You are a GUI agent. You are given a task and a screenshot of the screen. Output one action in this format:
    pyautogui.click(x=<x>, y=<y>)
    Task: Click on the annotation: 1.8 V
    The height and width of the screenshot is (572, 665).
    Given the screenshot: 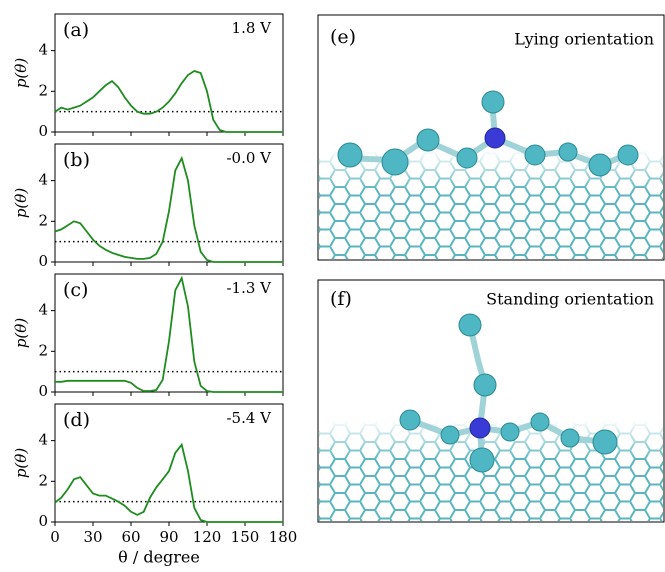 What is the action you would take?
    pyautogui.click(x=252, y=28)
    